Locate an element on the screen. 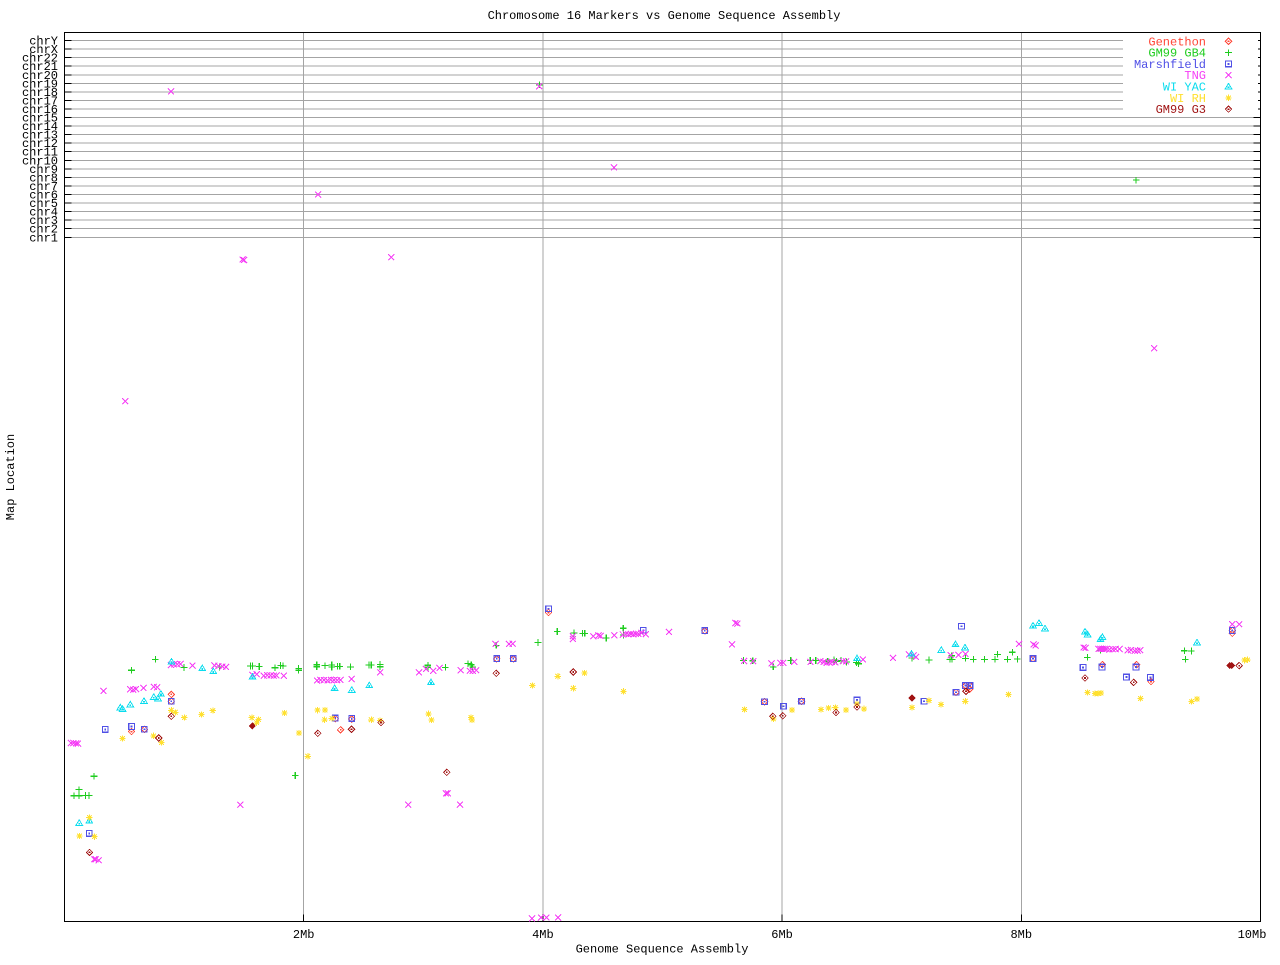 Image resolution: width=1280 pixels, height=965 pixels. svg-text: chr20 is located at coordinates (40, 76).